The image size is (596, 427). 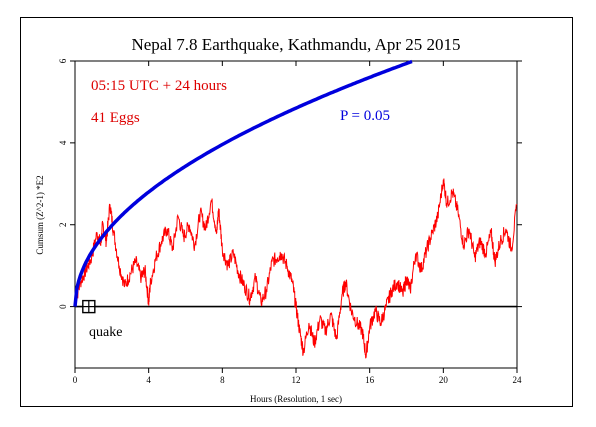 I want to click on x-tick-label: 24, so click(x=518, y=380).